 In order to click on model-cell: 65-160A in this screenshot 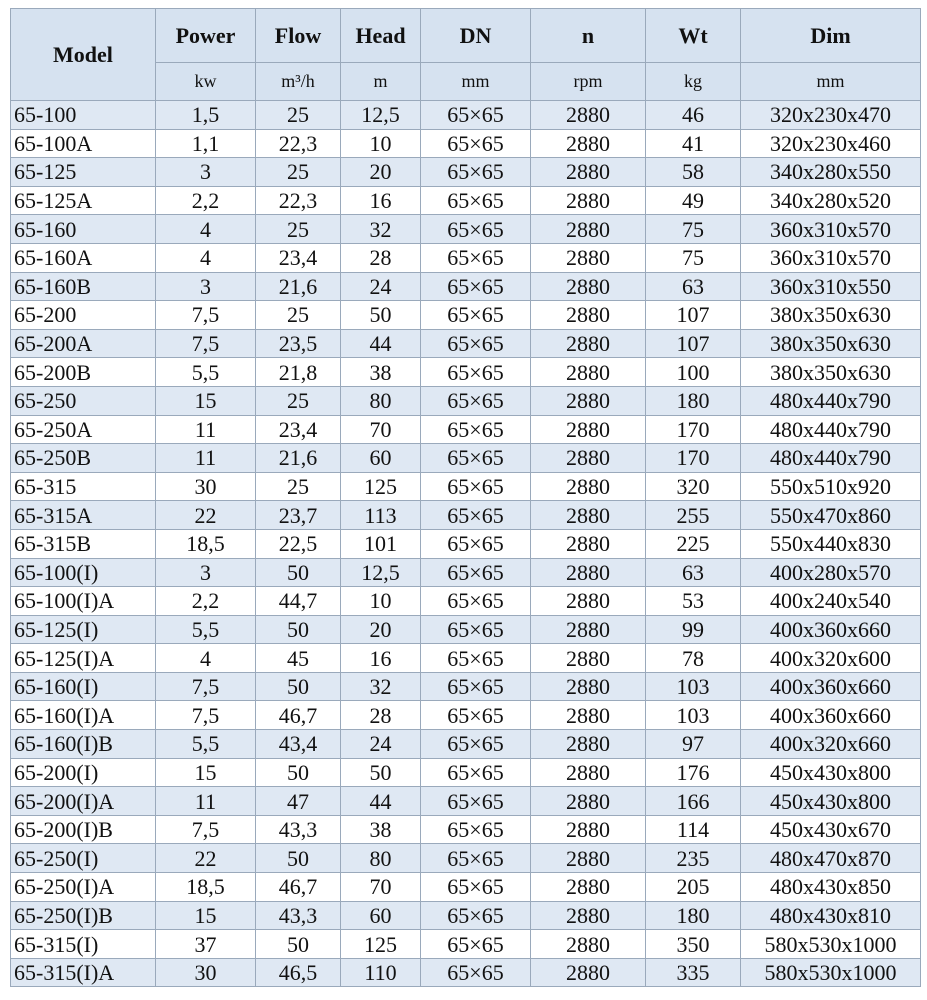, I will do `click(83, 257)`.